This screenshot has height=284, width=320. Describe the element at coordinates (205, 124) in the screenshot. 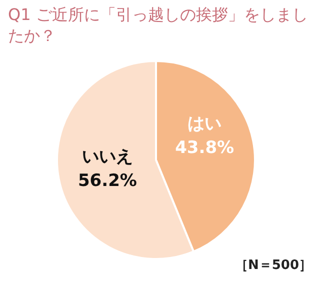

I see `slice-label: はい` at that location.